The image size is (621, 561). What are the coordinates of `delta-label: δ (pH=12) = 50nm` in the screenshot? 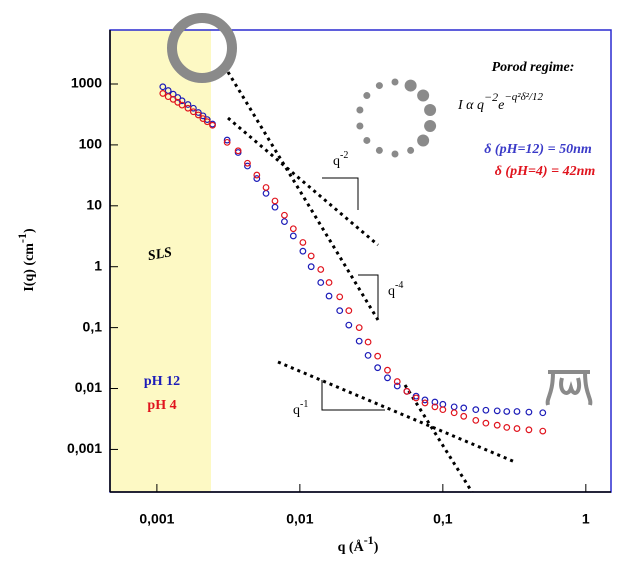 It's located at (538, 149).